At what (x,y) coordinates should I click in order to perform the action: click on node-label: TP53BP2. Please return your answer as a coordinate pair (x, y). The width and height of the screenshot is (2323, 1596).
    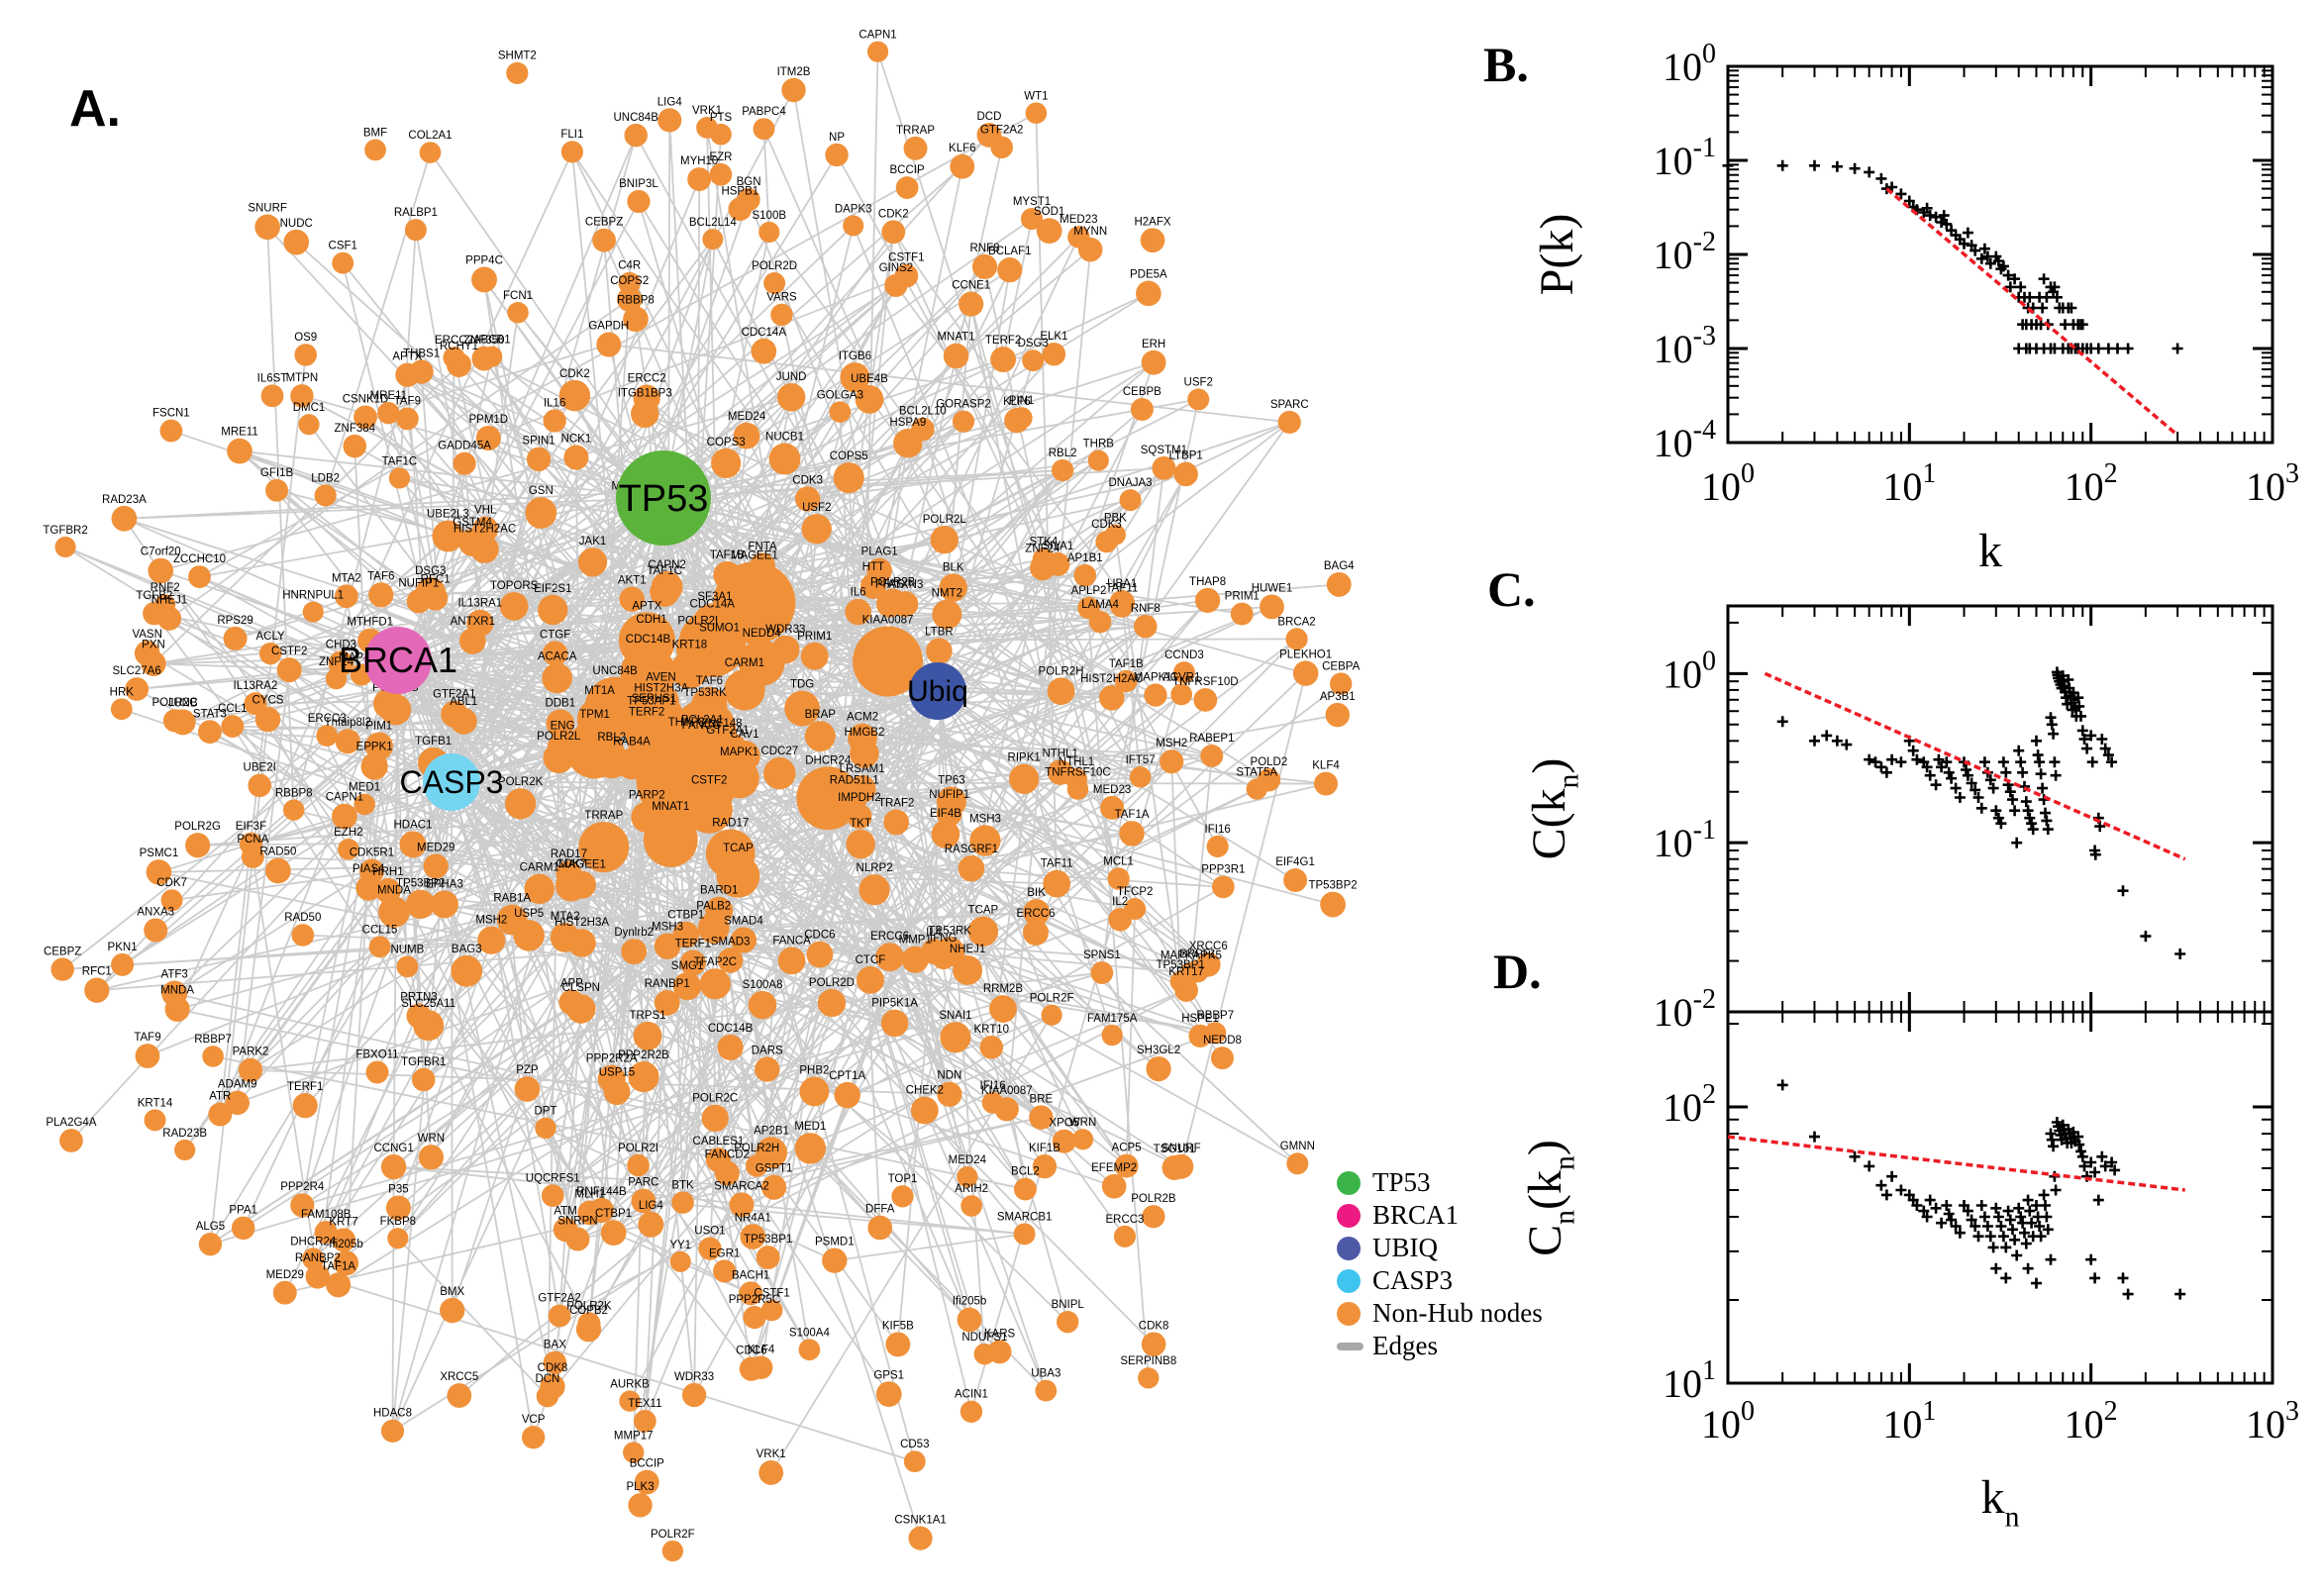
    Looking at the image, I should click on (1332, 886).